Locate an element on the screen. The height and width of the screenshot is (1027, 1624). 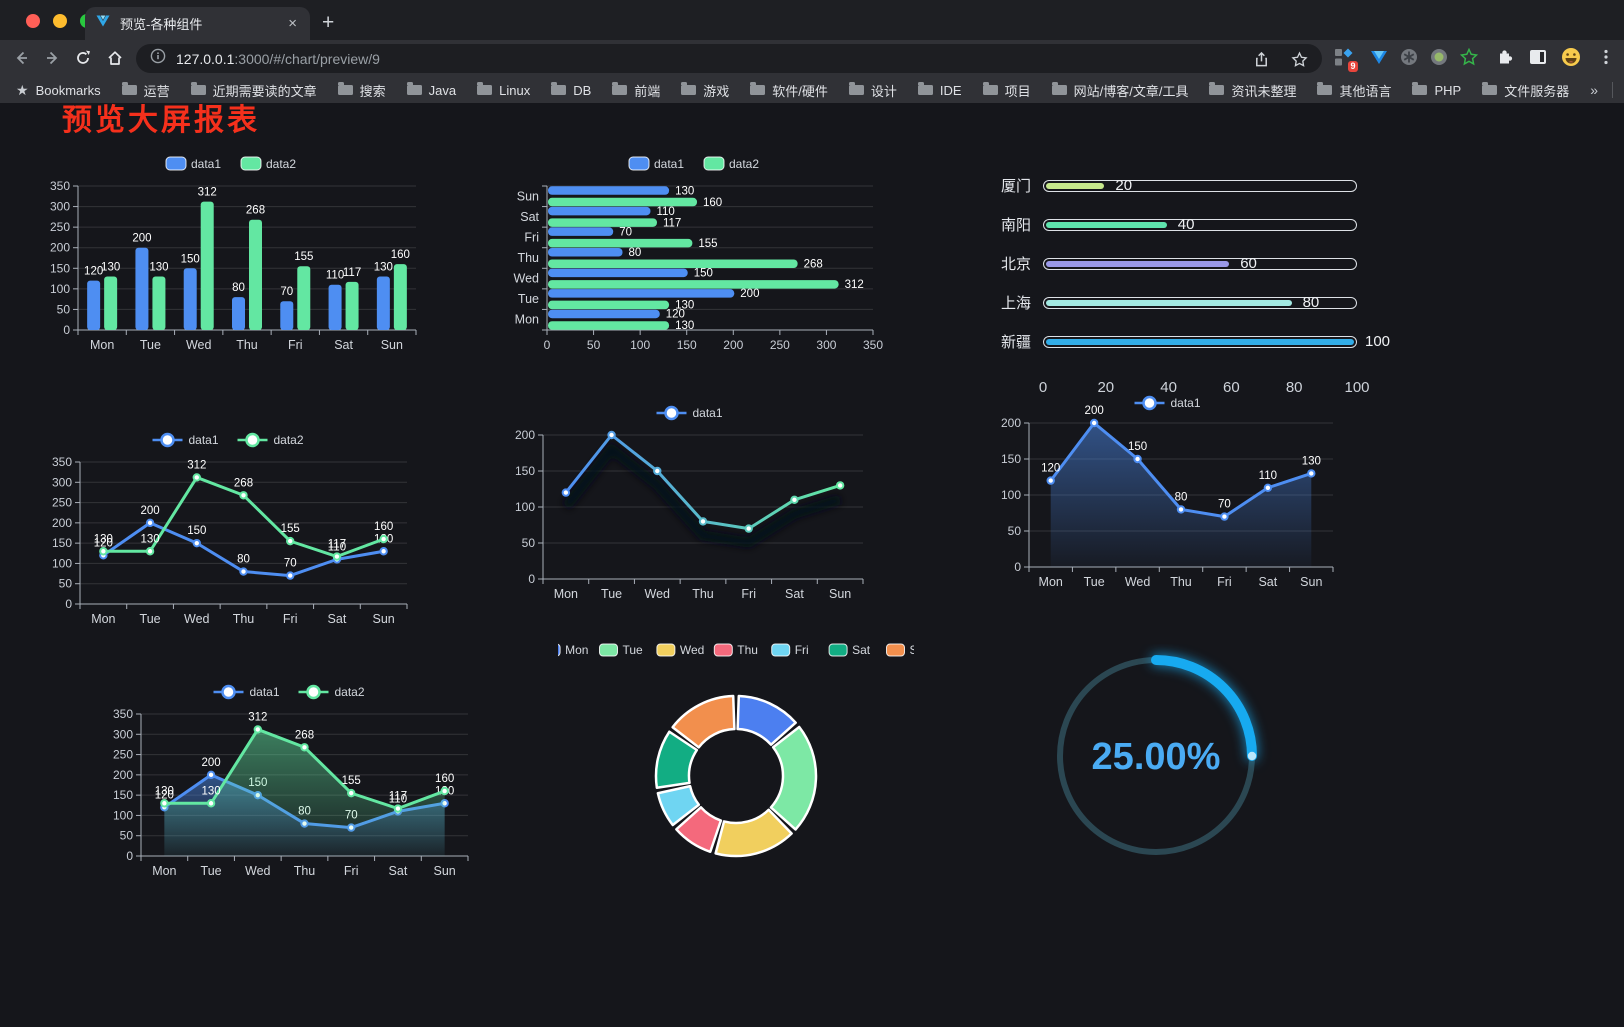
reload-button is located at coordinates (83, 58).